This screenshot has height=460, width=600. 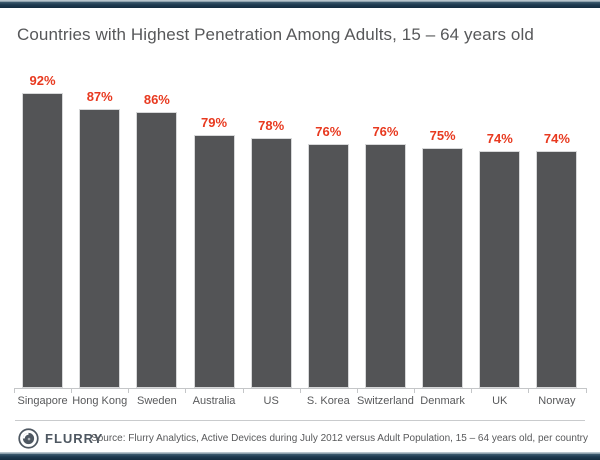 I want to click on bottom-border-bar, so click(x=300, y=456).